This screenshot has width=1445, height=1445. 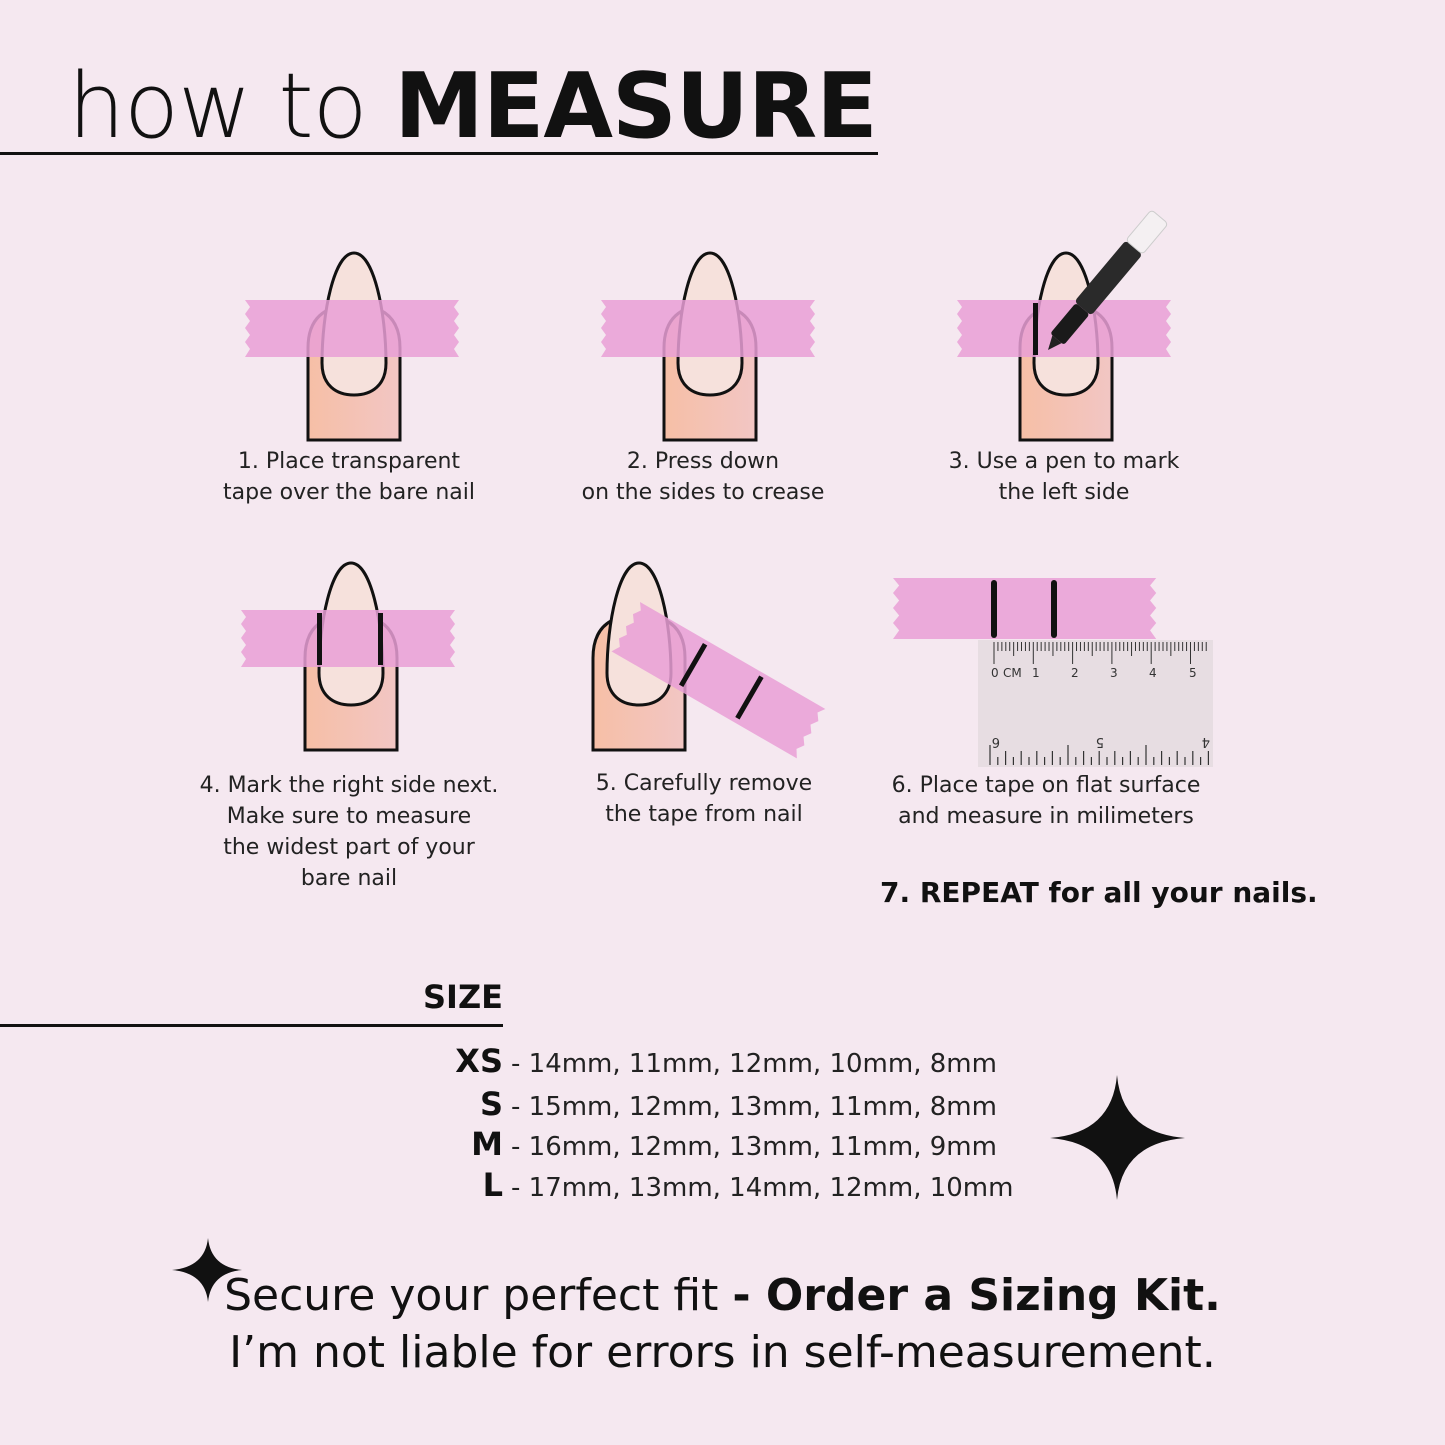 I want to click on footer-text: Secure your perfect fit, so click(x=478, y=1295).